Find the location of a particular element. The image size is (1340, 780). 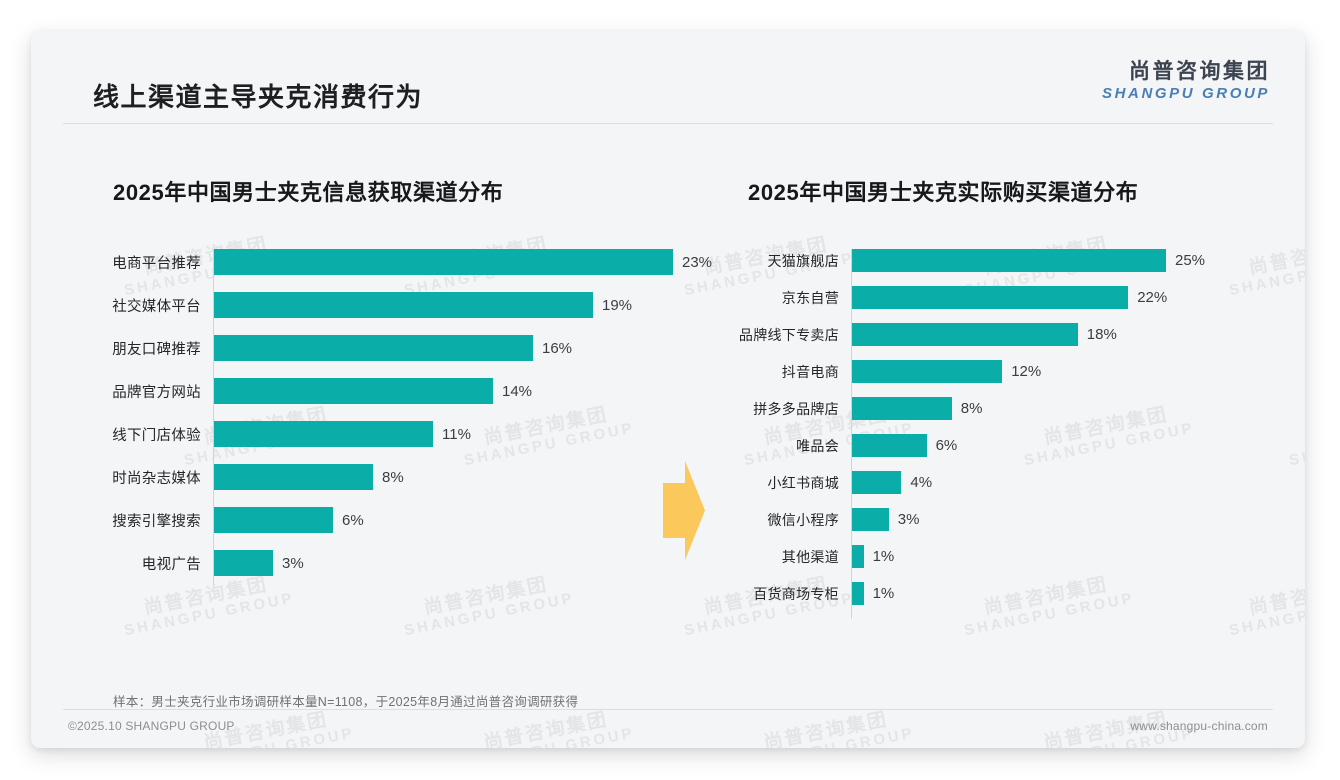

bar-row: 社交媒体平台 19% is located at coordinates (381, 305).